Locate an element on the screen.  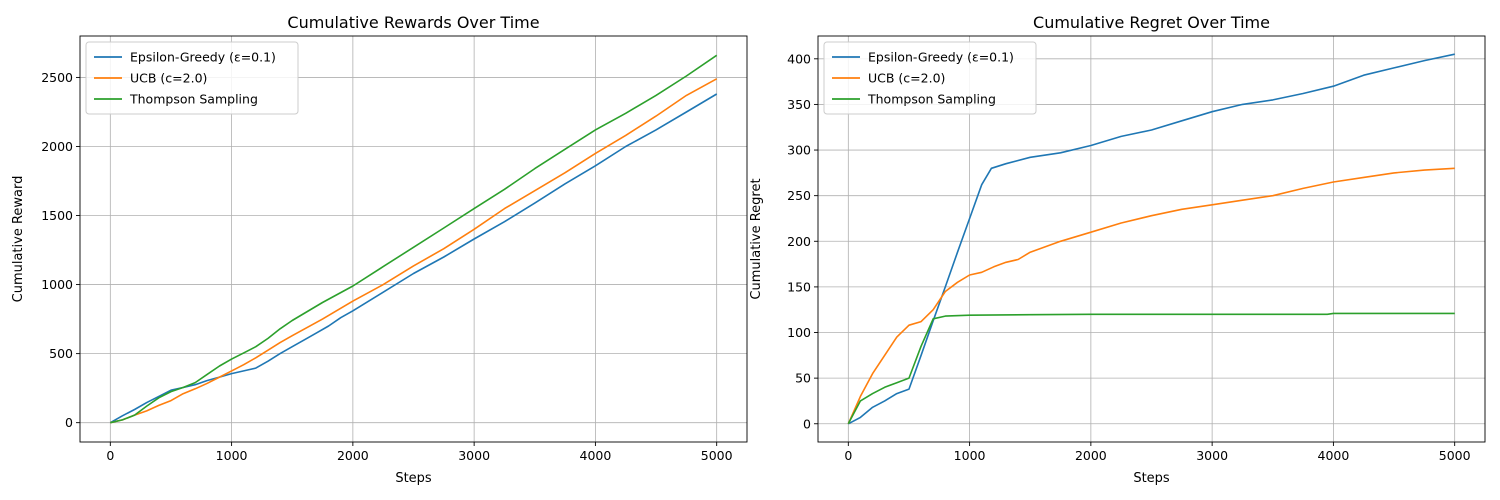
y-tick-label: 200 is located at coordinates (799, 241).